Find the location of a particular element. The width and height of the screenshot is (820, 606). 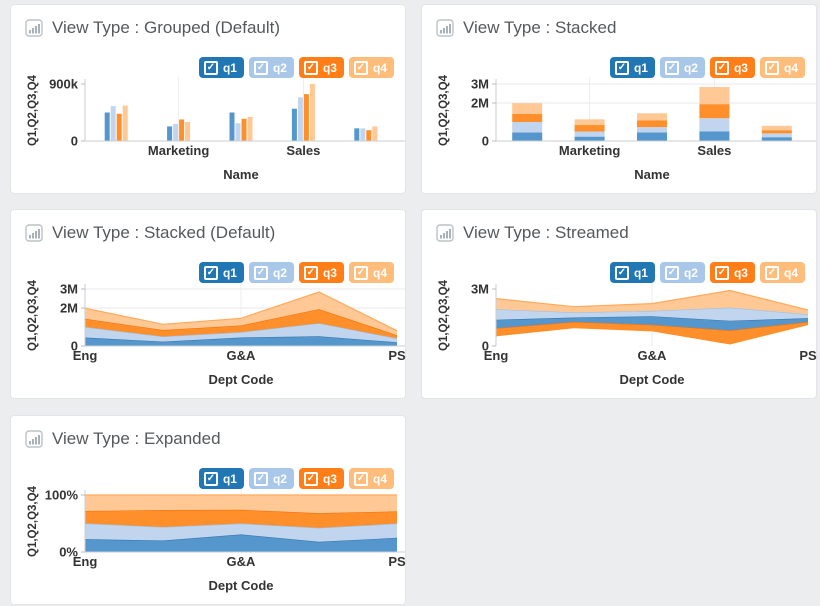

panel-title: View Type : Grouped (Default) is located at coordinates (166, 27).